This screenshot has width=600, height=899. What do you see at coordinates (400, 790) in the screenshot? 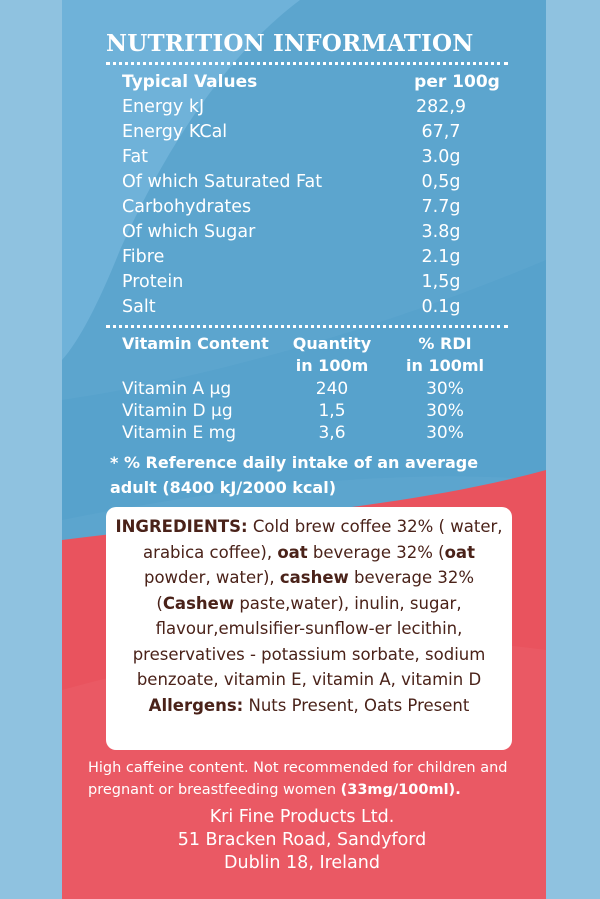
I see `warning-caffeine-amount: (33mg/100ml).` at bounding box center [400, 790].